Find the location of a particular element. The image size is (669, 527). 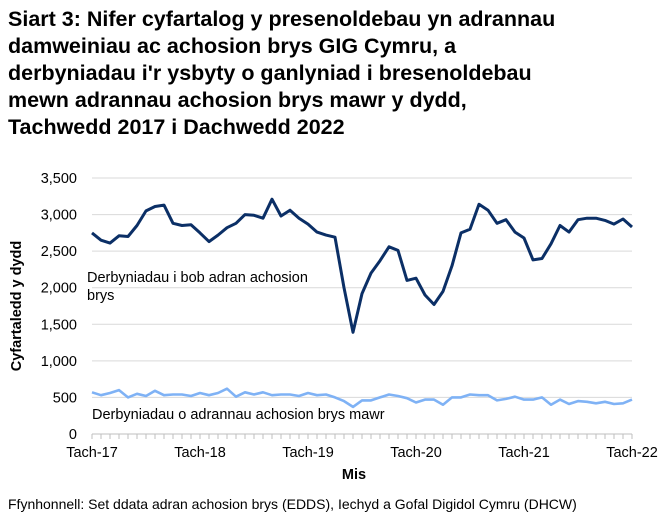

y-tick-label: 1,500 is located at coordinates (59, 325).